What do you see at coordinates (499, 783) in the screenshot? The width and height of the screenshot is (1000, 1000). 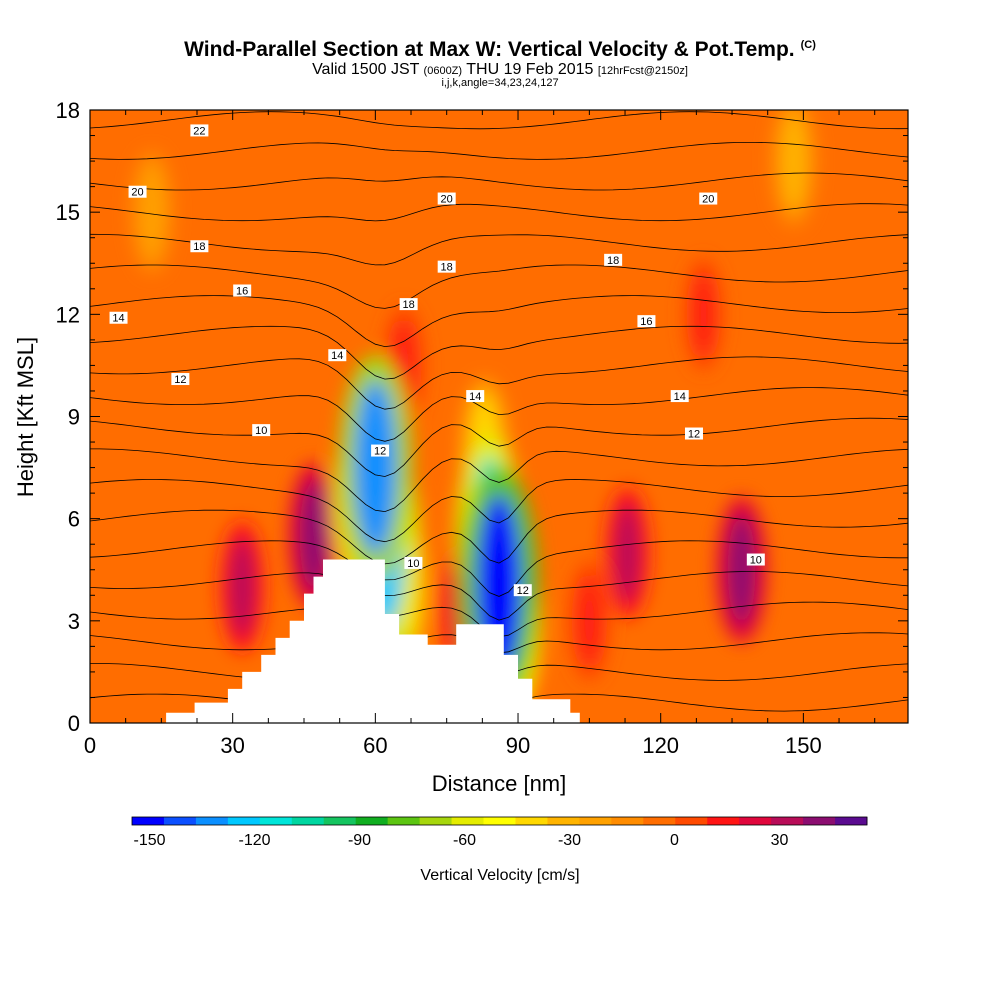 I see `x-axis-label: Distance [nm]` at bounding box center [499, 783].